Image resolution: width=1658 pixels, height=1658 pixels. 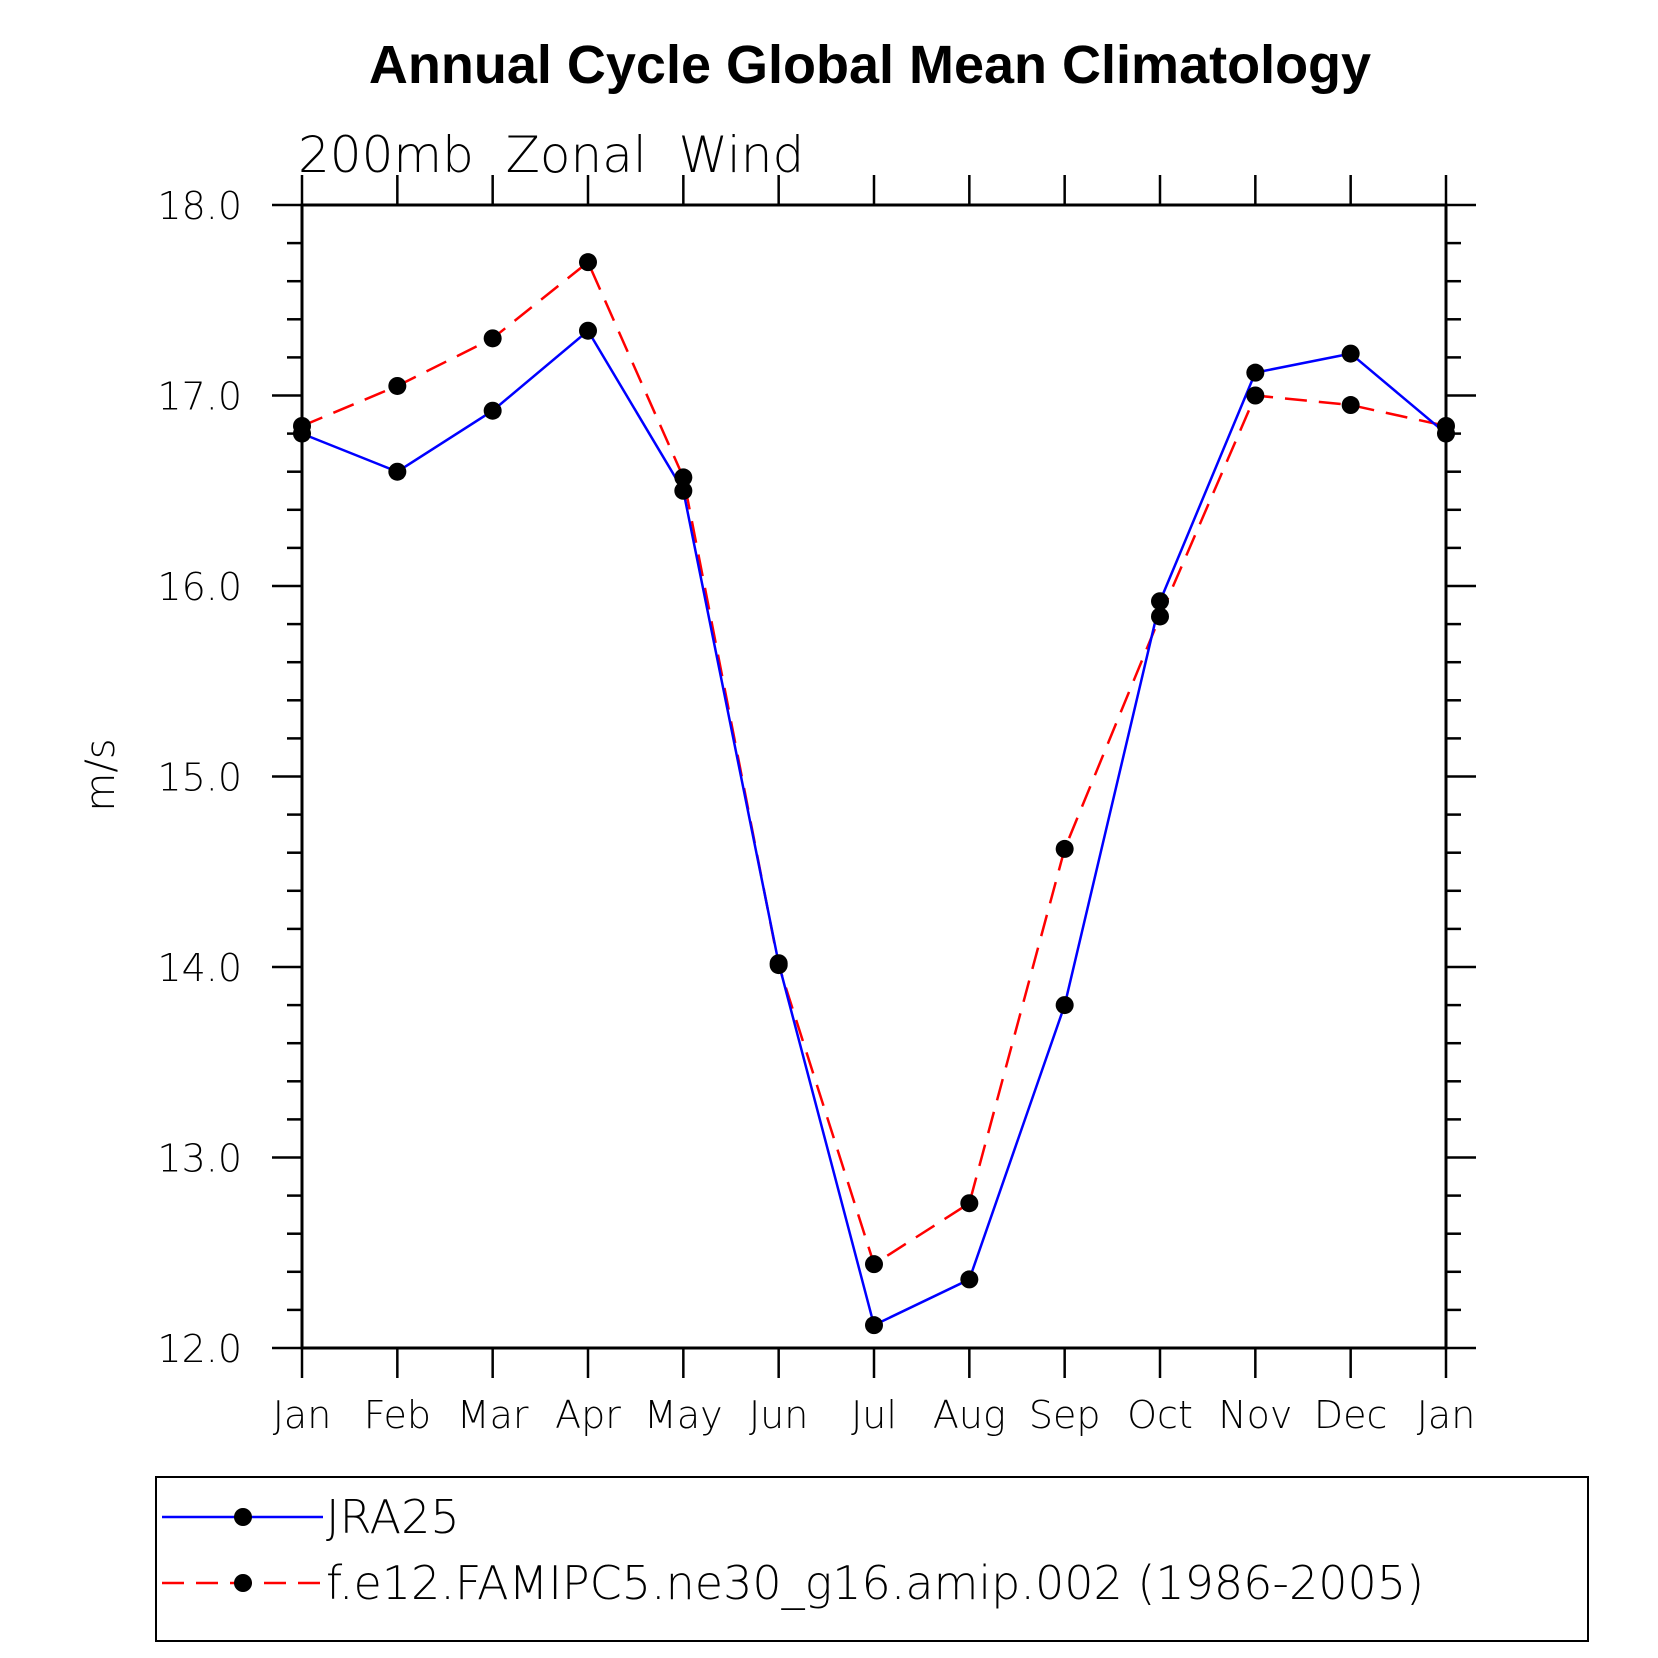 I want to click on x-tick-label: Oct, so click(x=1160, y=1415).